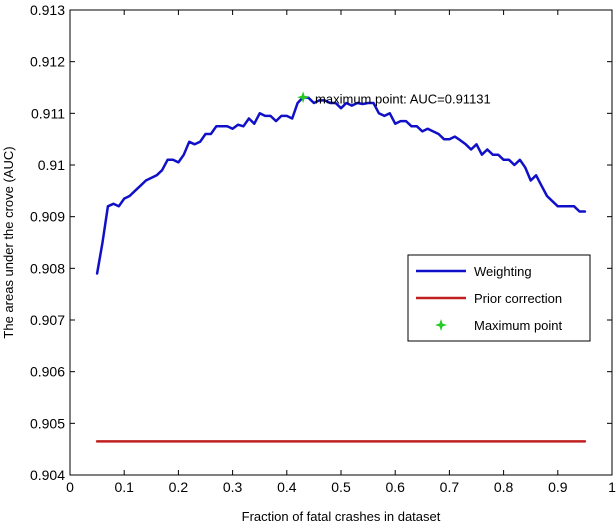  What do you see at coordinates (503, 271) in the screenshot?
I see `legend-label: Weighting` at bounding box center [503, 271].